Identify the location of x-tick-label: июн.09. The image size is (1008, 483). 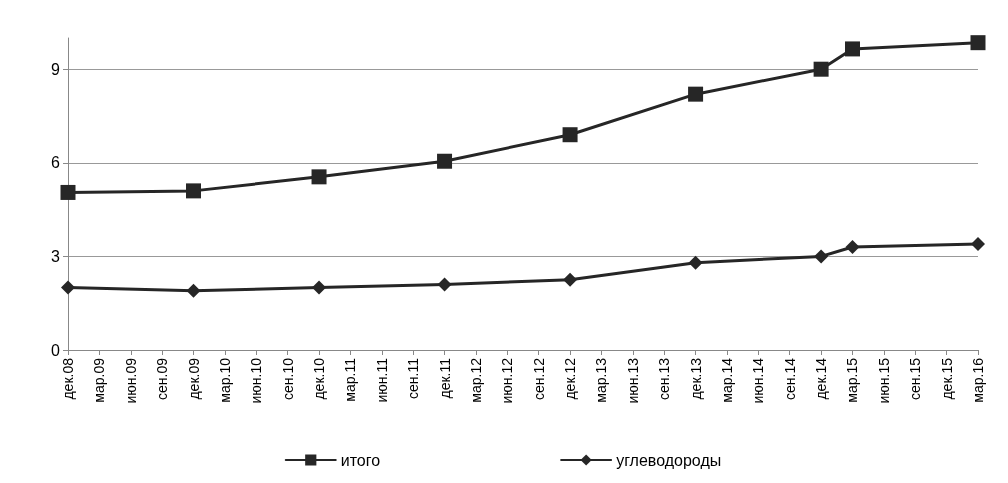
(130, 380).